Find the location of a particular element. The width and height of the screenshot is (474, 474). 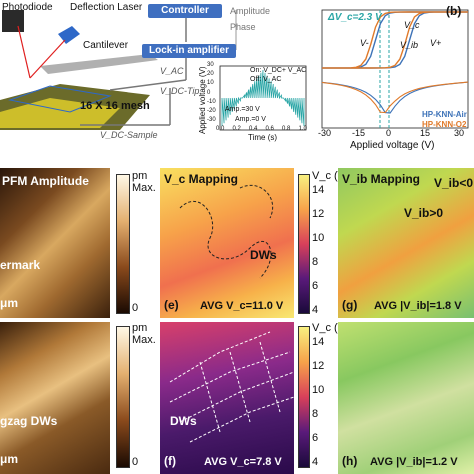

vc-tick-top: 6 is located at coordinates (315, 286).